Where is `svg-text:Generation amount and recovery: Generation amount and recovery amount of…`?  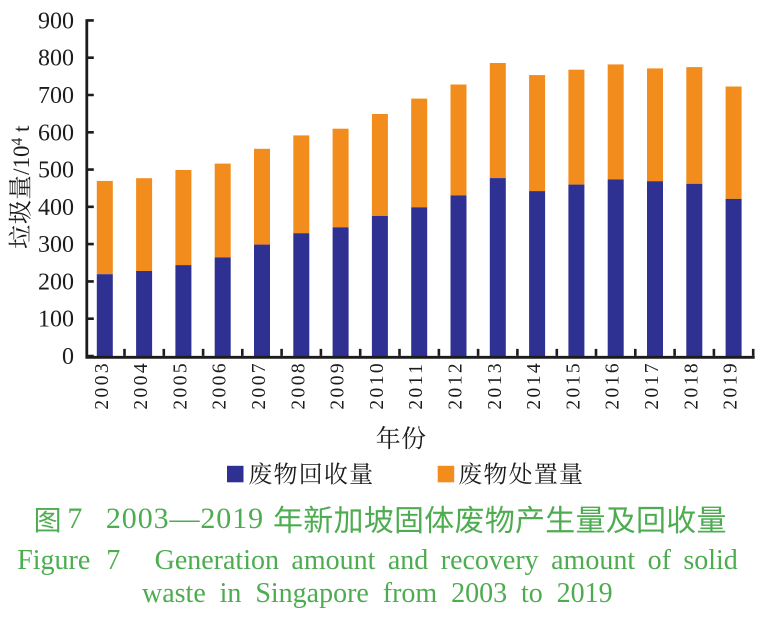
svg-text:Generation amount and recovery: Generation amount and recovery amount of… is located at coordinates (446, 560).